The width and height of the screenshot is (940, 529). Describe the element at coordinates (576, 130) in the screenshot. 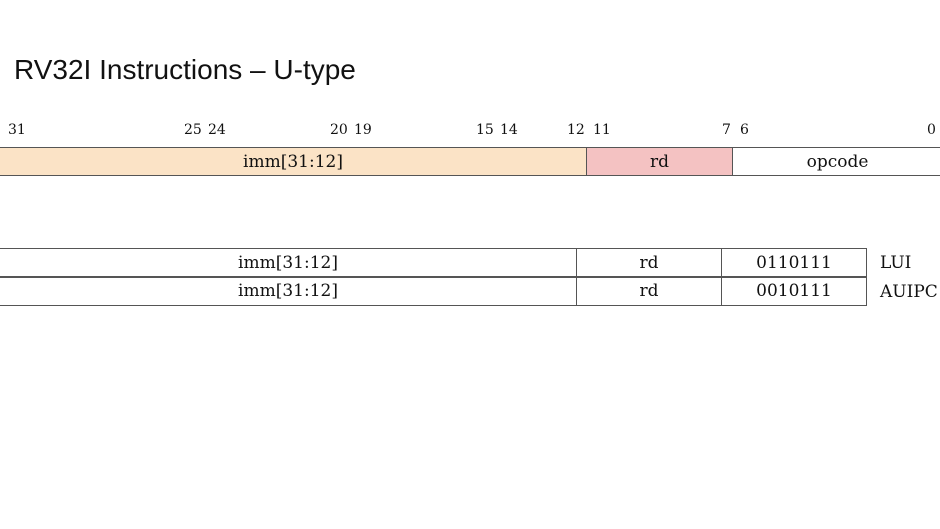

I see `bit-label-12: 12` at that location.